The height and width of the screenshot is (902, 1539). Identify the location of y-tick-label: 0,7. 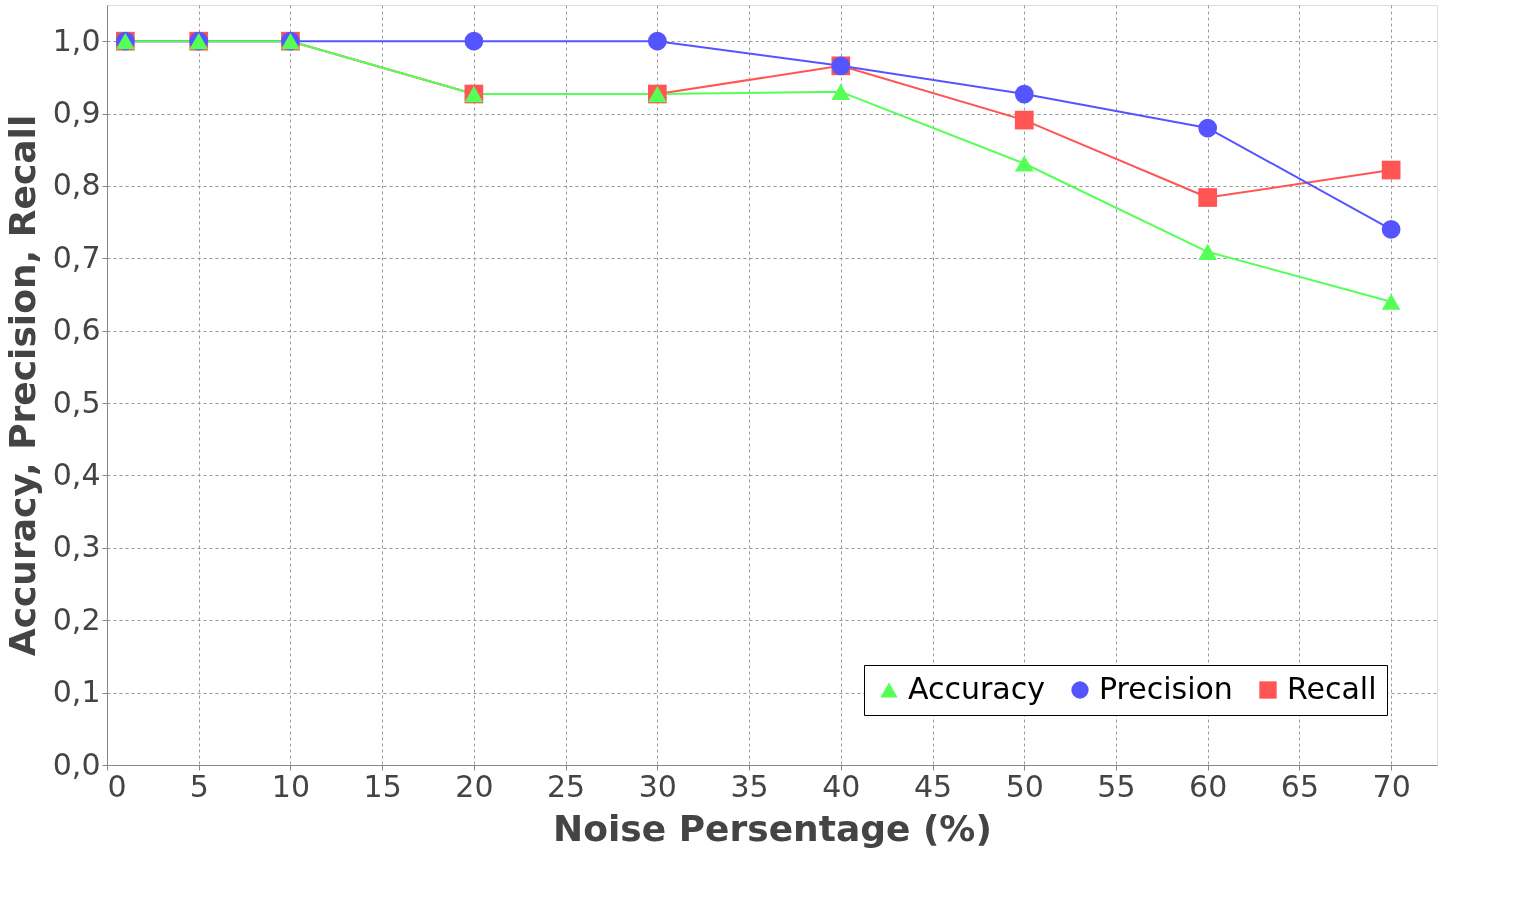
(76, 257).